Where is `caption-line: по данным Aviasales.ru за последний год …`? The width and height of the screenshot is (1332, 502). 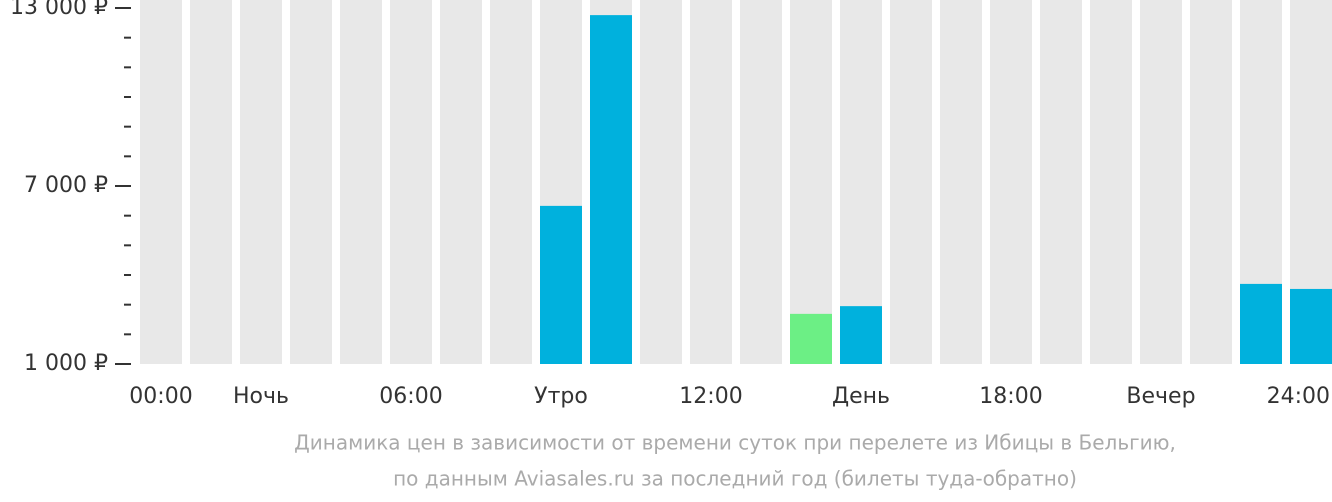 caption-line: по данным Aviasales.ru за последний год … is located at coordinates (735, 479).